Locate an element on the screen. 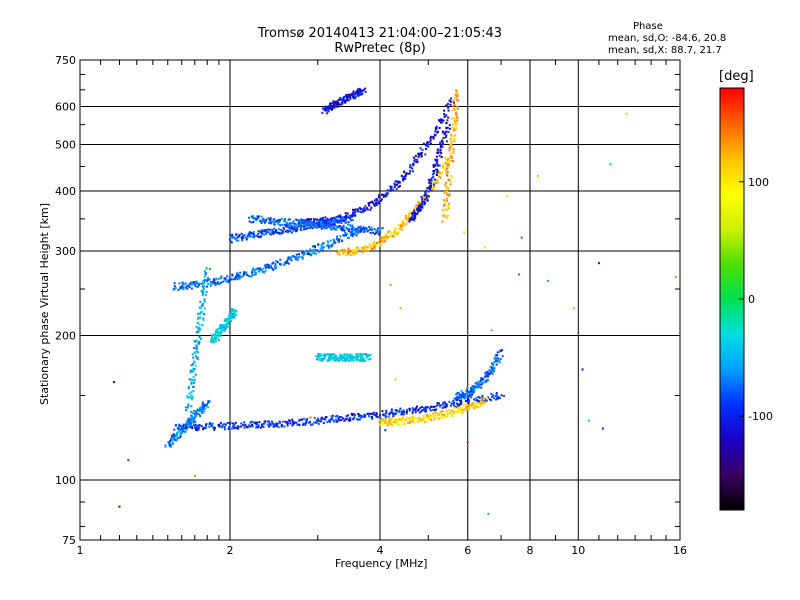 The image size is (800, 600). y-tick-label: 100 is located at coordinates (65, 480).